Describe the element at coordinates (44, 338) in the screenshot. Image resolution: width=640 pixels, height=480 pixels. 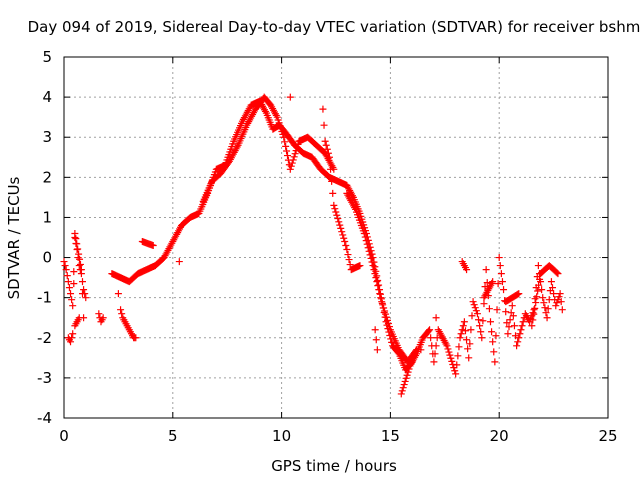
I see `y-tick-label: -2` at that location.